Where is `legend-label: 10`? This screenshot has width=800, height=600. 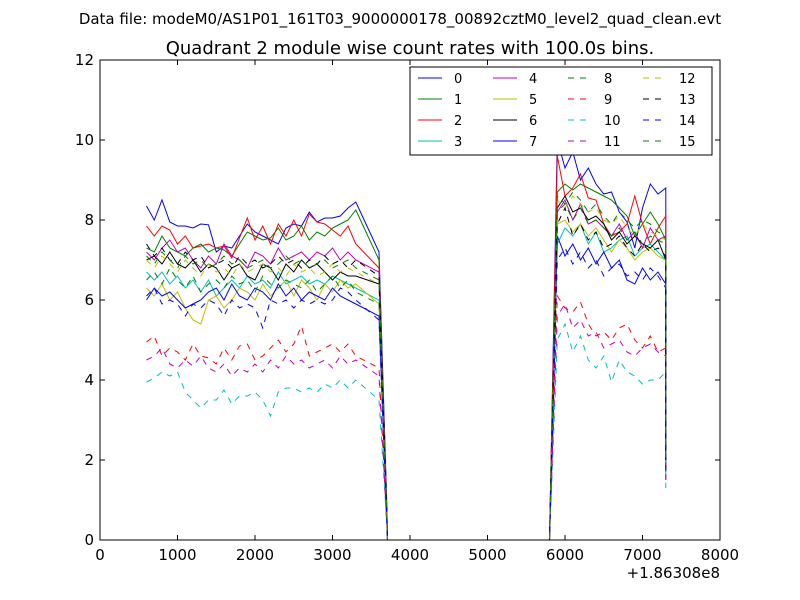 legend-label: 10 is located at coordinates (612, 121).